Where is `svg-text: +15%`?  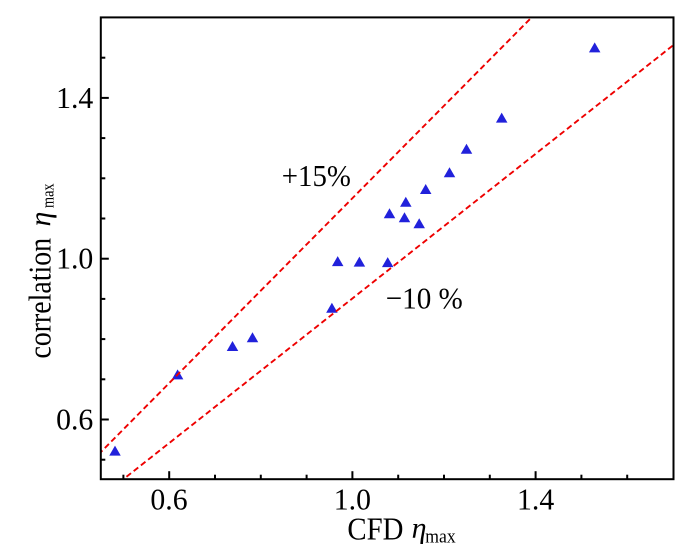
svg-text: +15% is located at coordinates (316, 176).